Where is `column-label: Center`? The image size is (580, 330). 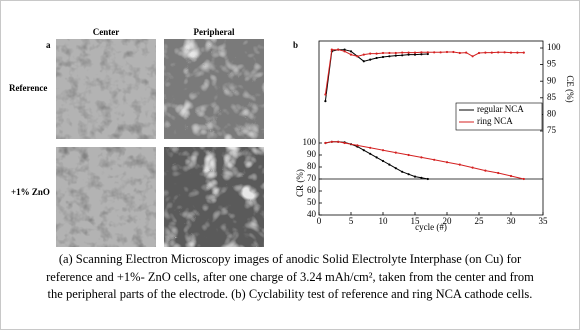 column-label: Center is located at coordinates (106, 32).